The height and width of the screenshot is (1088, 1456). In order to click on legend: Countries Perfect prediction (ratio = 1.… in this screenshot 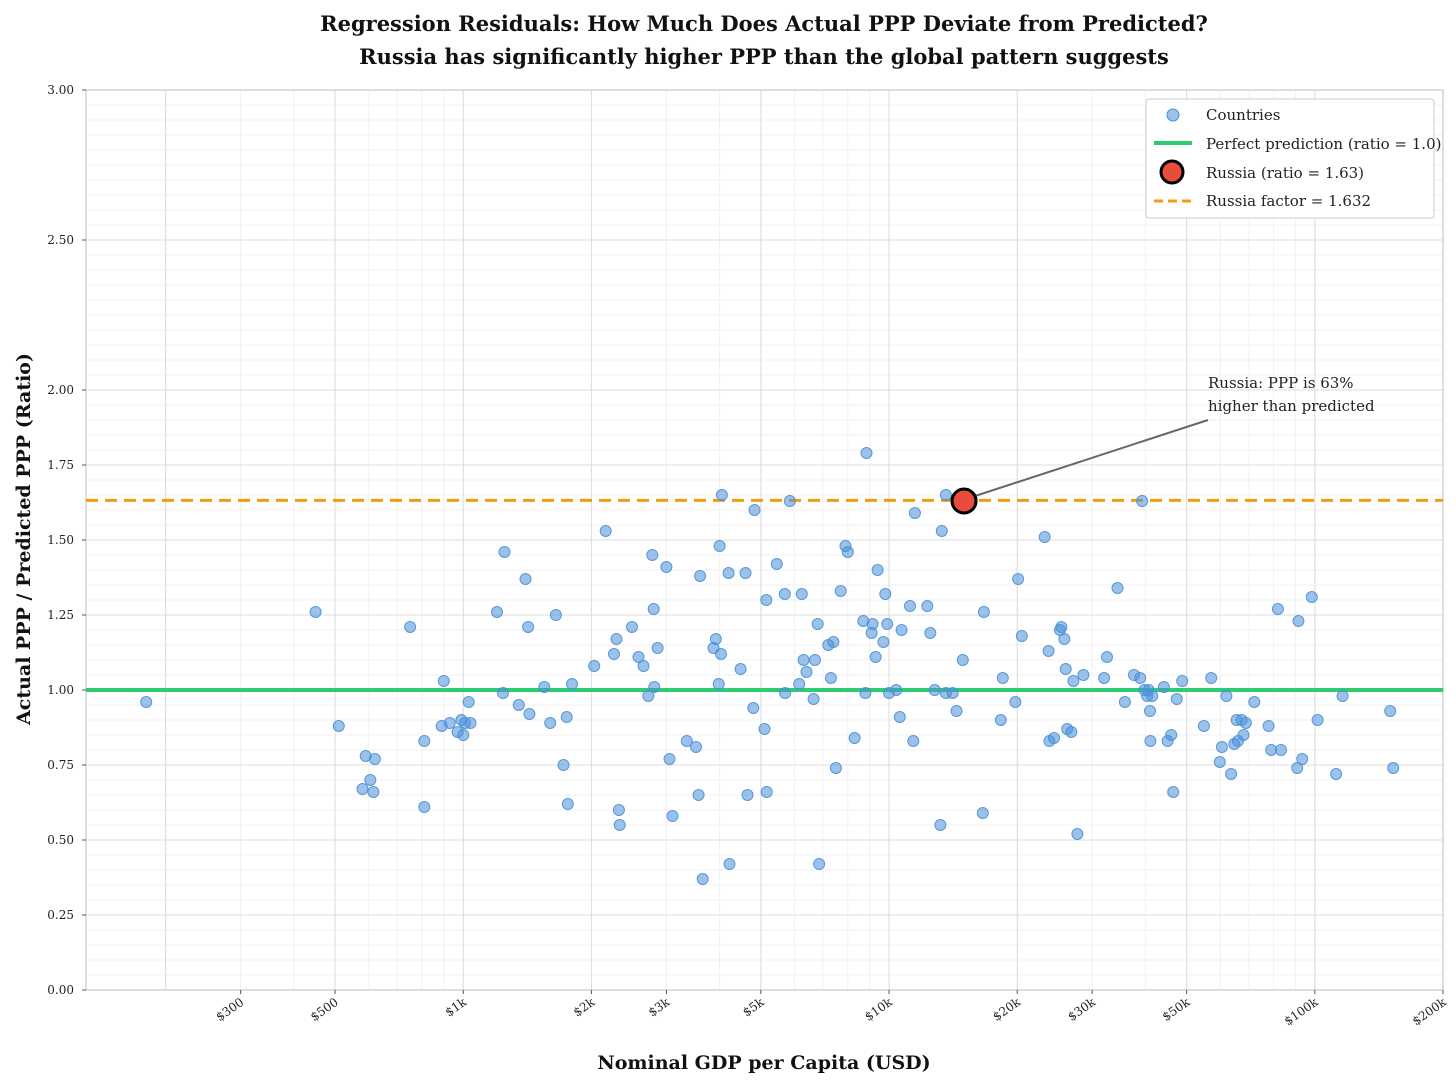, I will do `click(1293, 158)`.